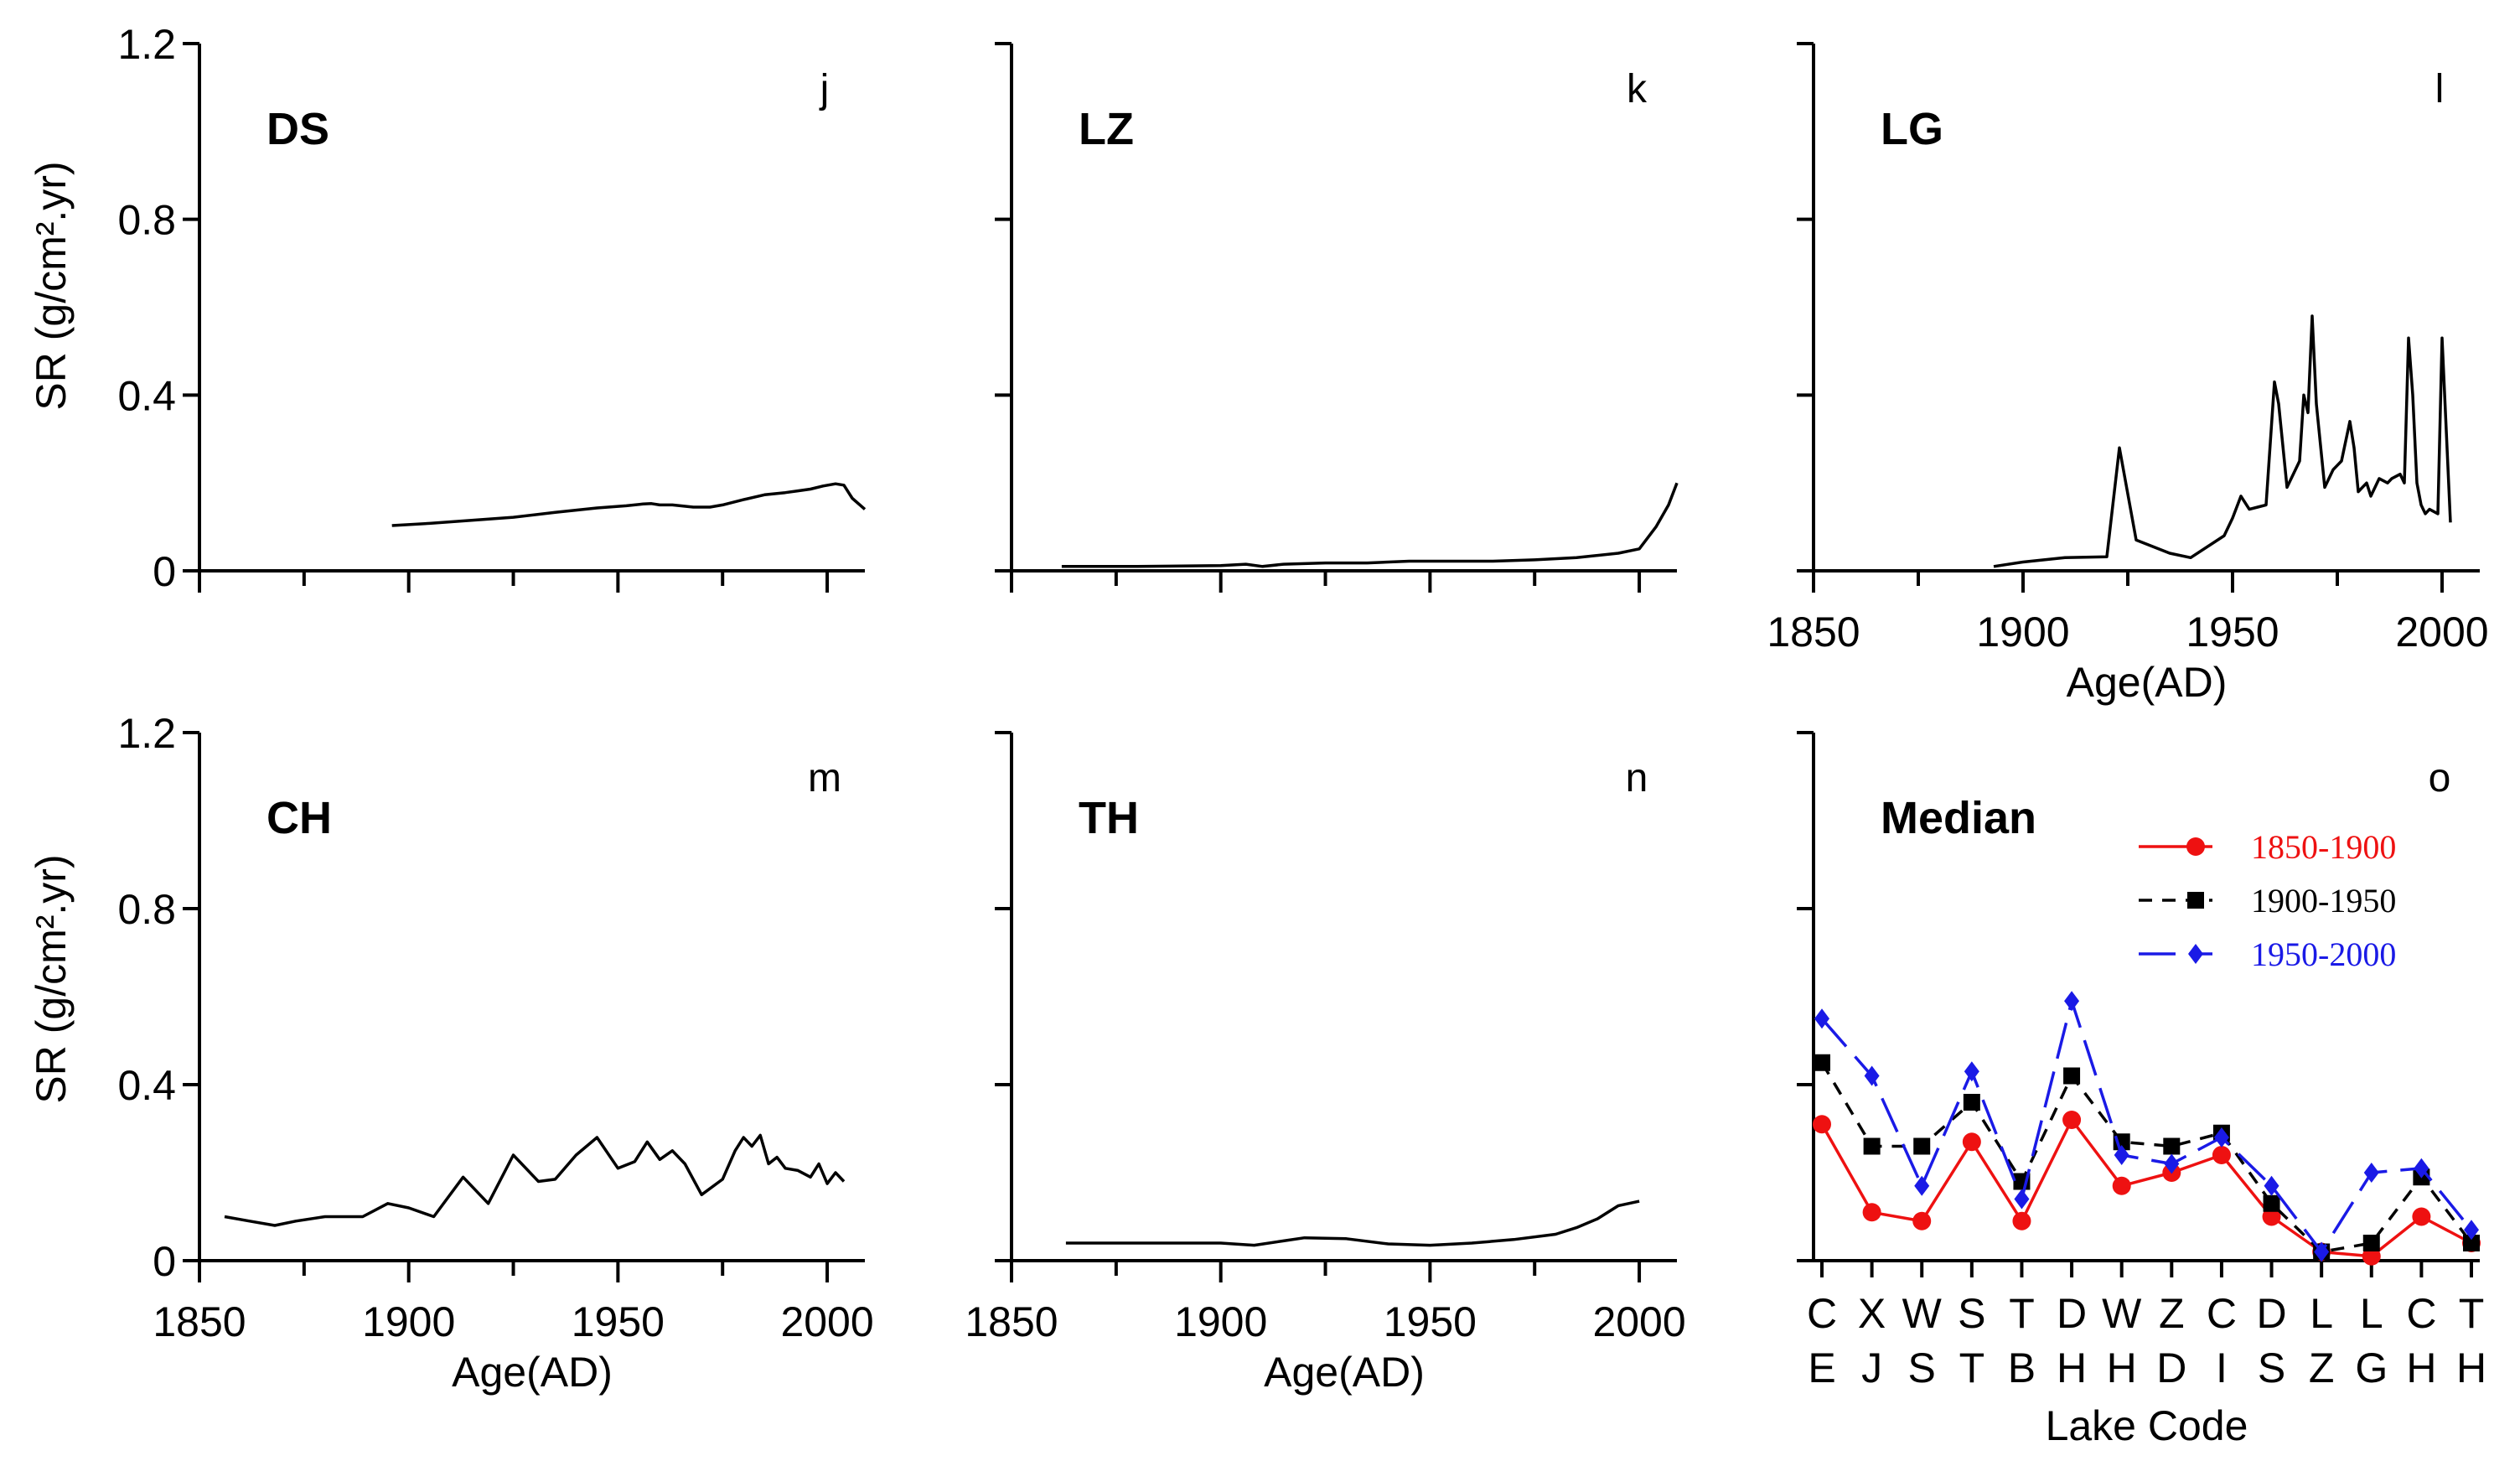 The height and width of the screenshot is (1461, 2520). What do you see at coordinates (2171, 1367) in the screenshot?
I see `lake-code-letter-2: D` at bounding box center [2171, 1367].